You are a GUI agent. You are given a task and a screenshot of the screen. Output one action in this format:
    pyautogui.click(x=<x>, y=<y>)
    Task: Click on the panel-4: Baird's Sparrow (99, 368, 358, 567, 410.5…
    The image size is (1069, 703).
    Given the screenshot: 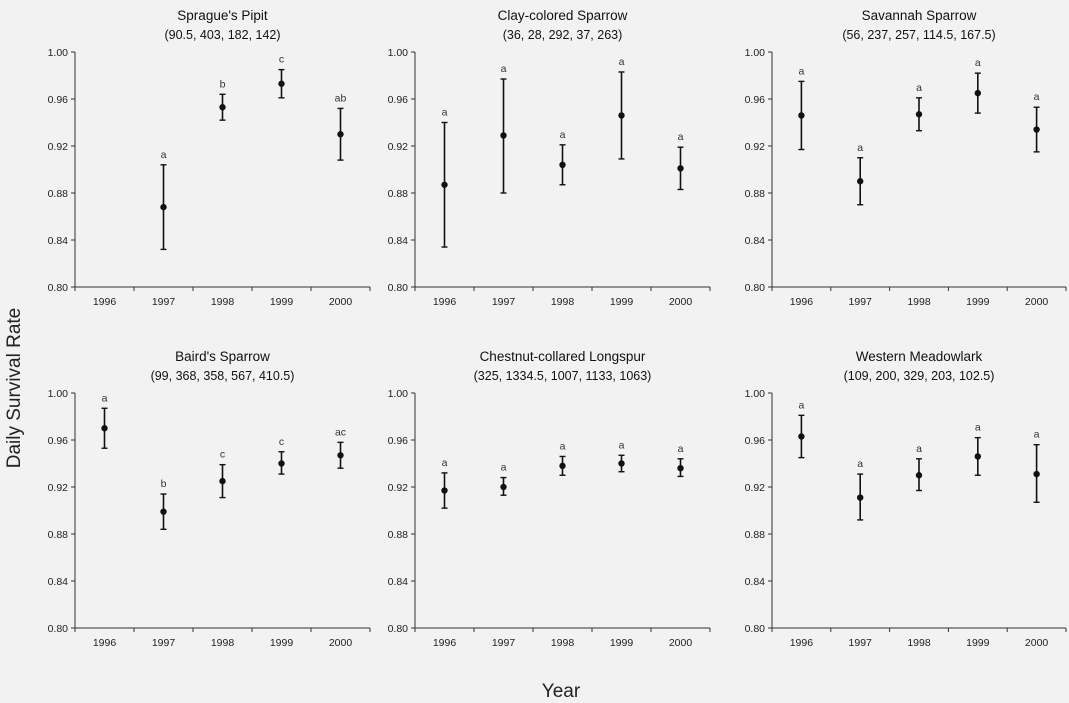 What is the action you would take?
    pyautogui.click(x=209, y=499)
    